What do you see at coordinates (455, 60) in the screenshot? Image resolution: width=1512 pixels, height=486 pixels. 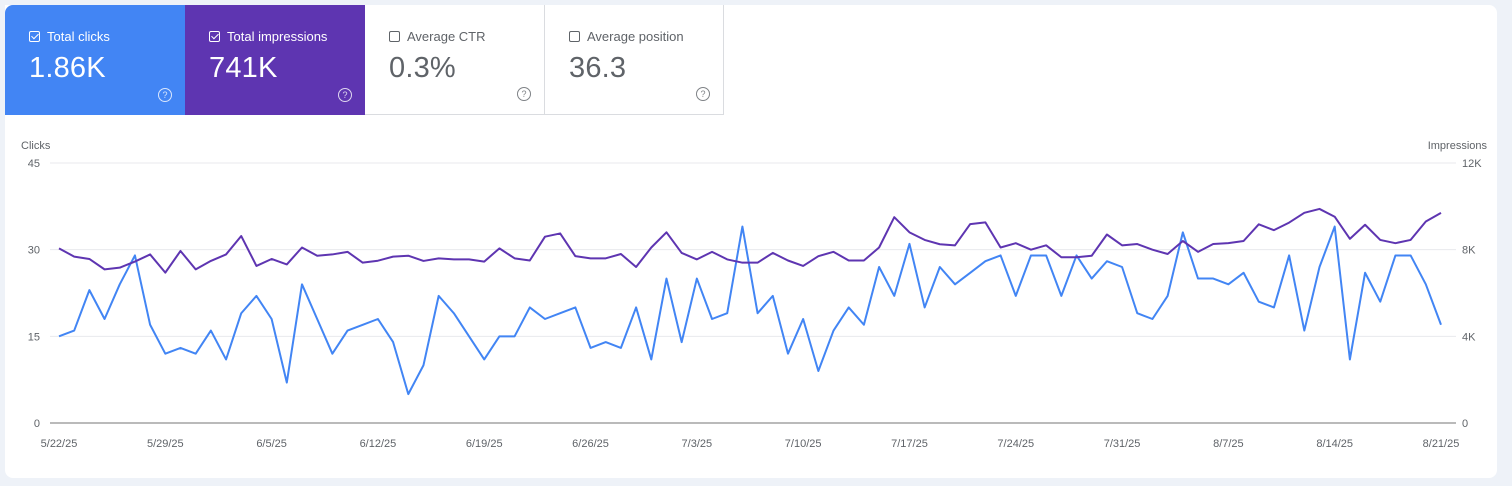 I see `metric-tile-average-ctr: Average CTR 0.3% ?` at bounding box center [455, 60].